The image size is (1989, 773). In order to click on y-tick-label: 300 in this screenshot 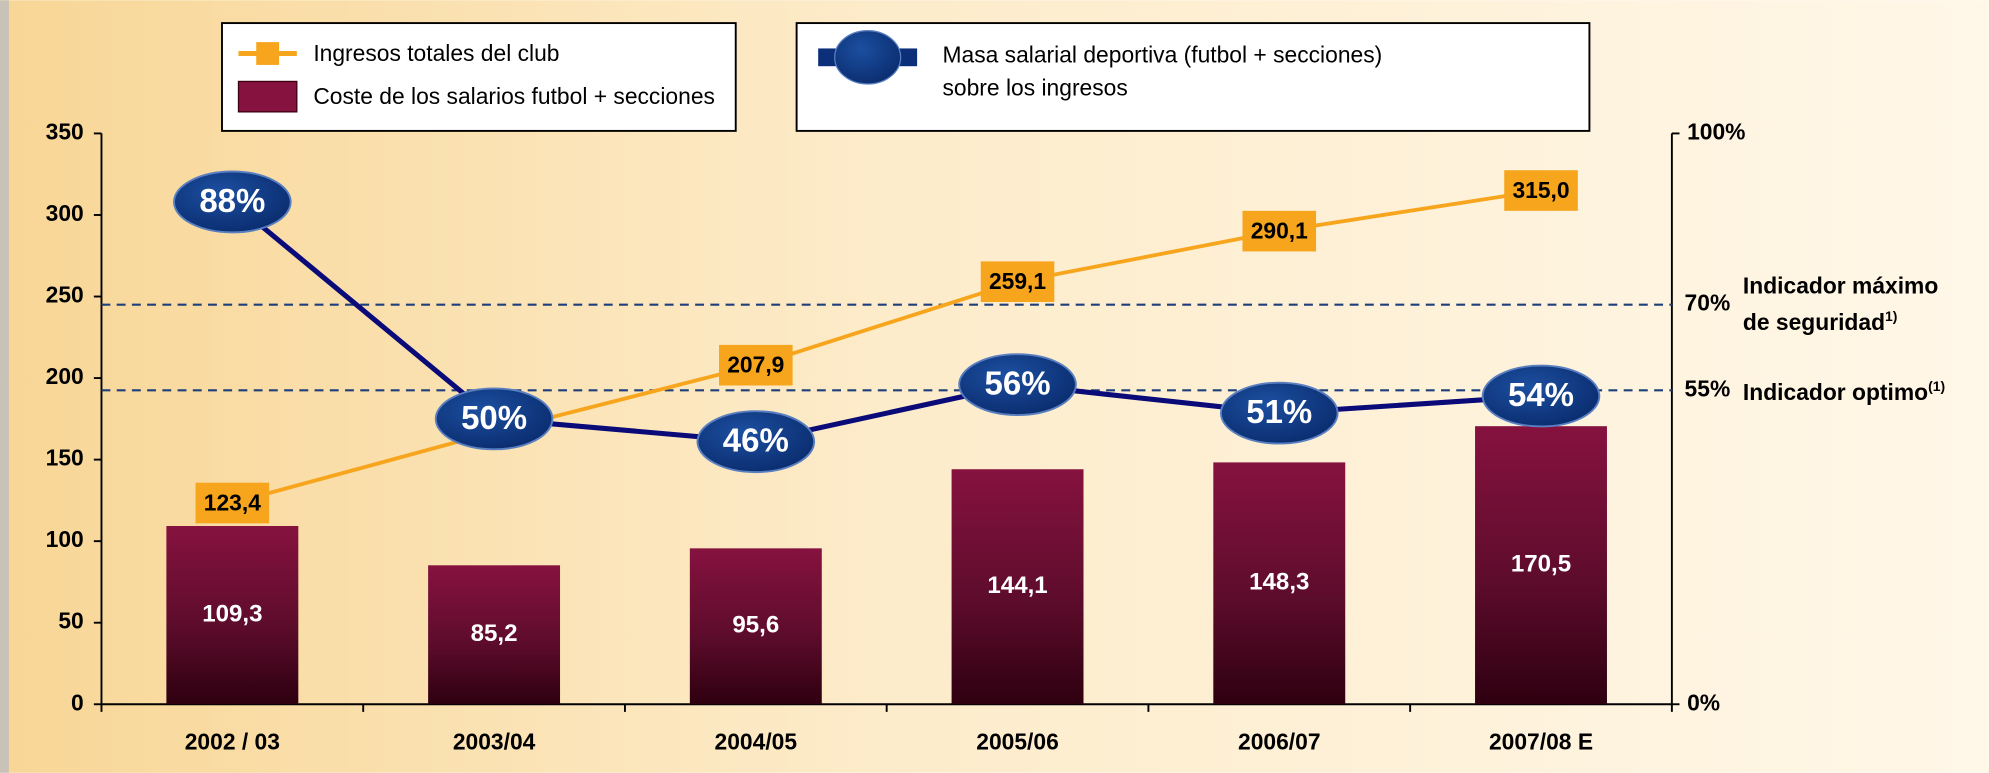, I will do `click(65, 213)`.